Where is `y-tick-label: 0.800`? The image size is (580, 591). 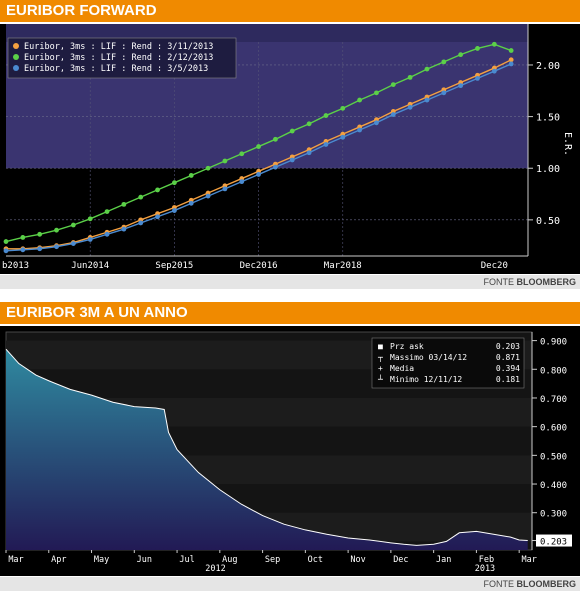 y-tick-label: 0.800 is located at coordinates (553, 371).